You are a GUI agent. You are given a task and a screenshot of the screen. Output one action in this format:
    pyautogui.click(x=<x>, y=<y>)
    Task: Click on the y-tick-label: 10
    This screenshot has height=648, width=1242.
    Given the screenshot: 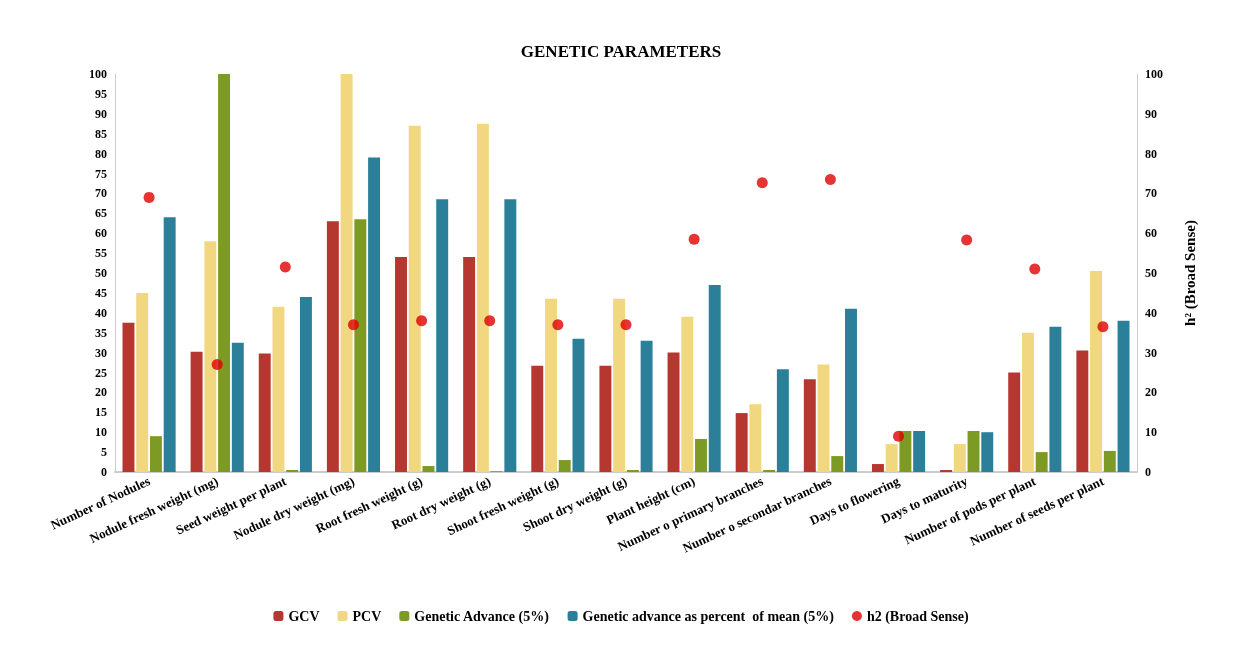 What is the action you would take?
    pyautogui.click(x=101, y=432)
    